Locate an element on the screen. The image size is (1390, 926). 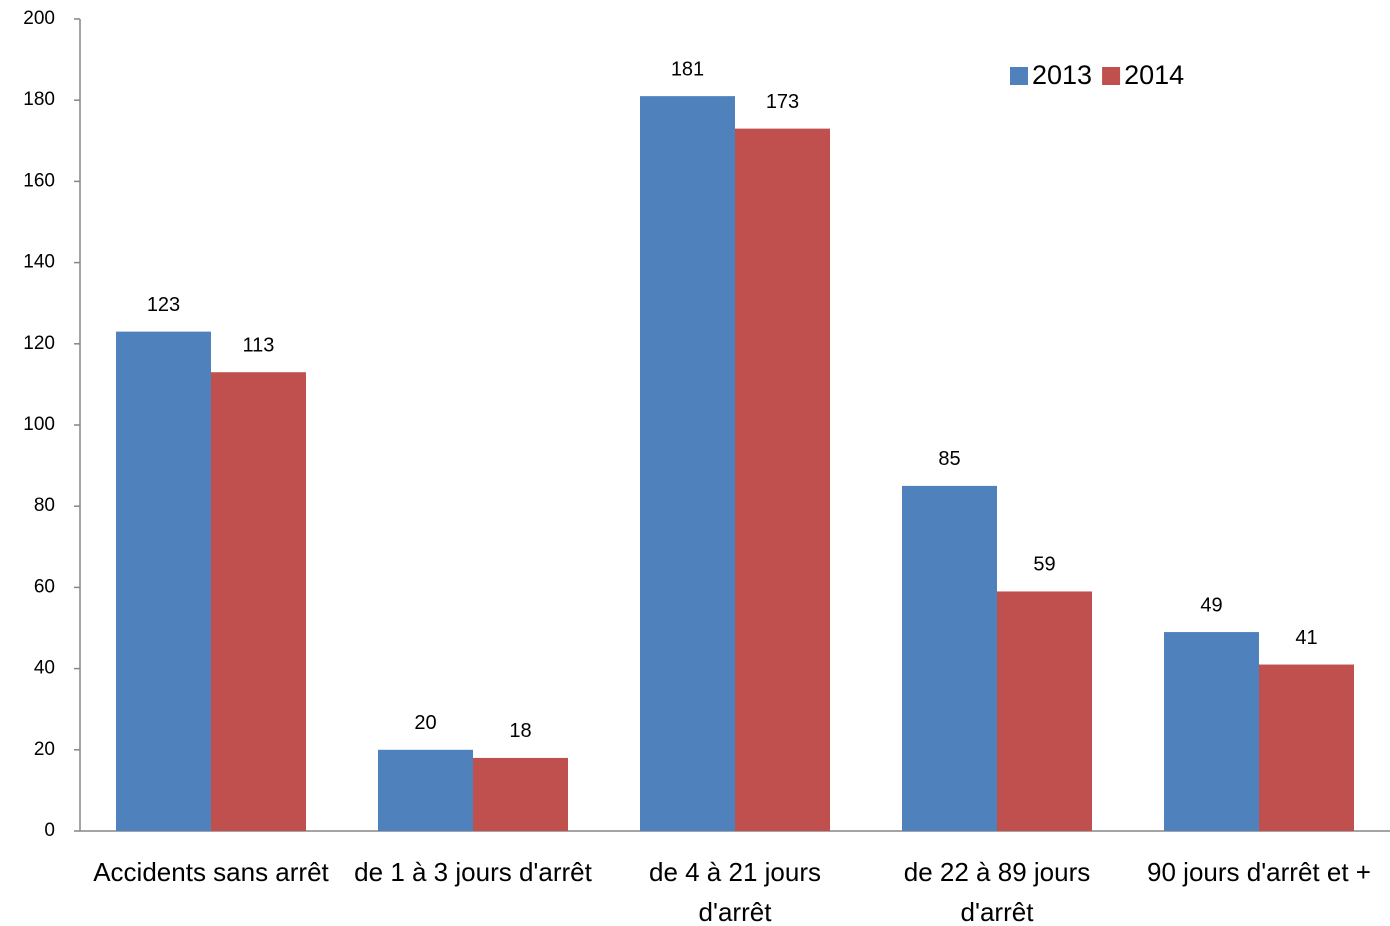
y-tick-label: 120 is located at coordinates (39, 343).